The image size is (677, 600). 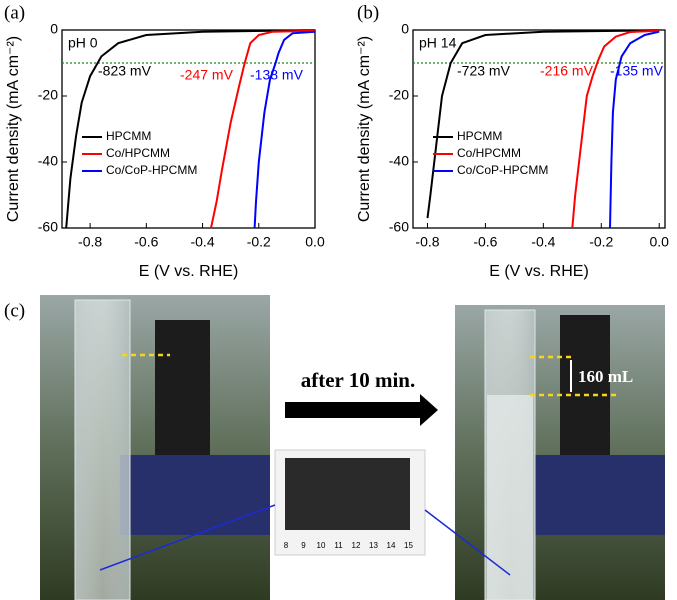 I want to click on ruler-label: 11, so click(x=338, y=545).